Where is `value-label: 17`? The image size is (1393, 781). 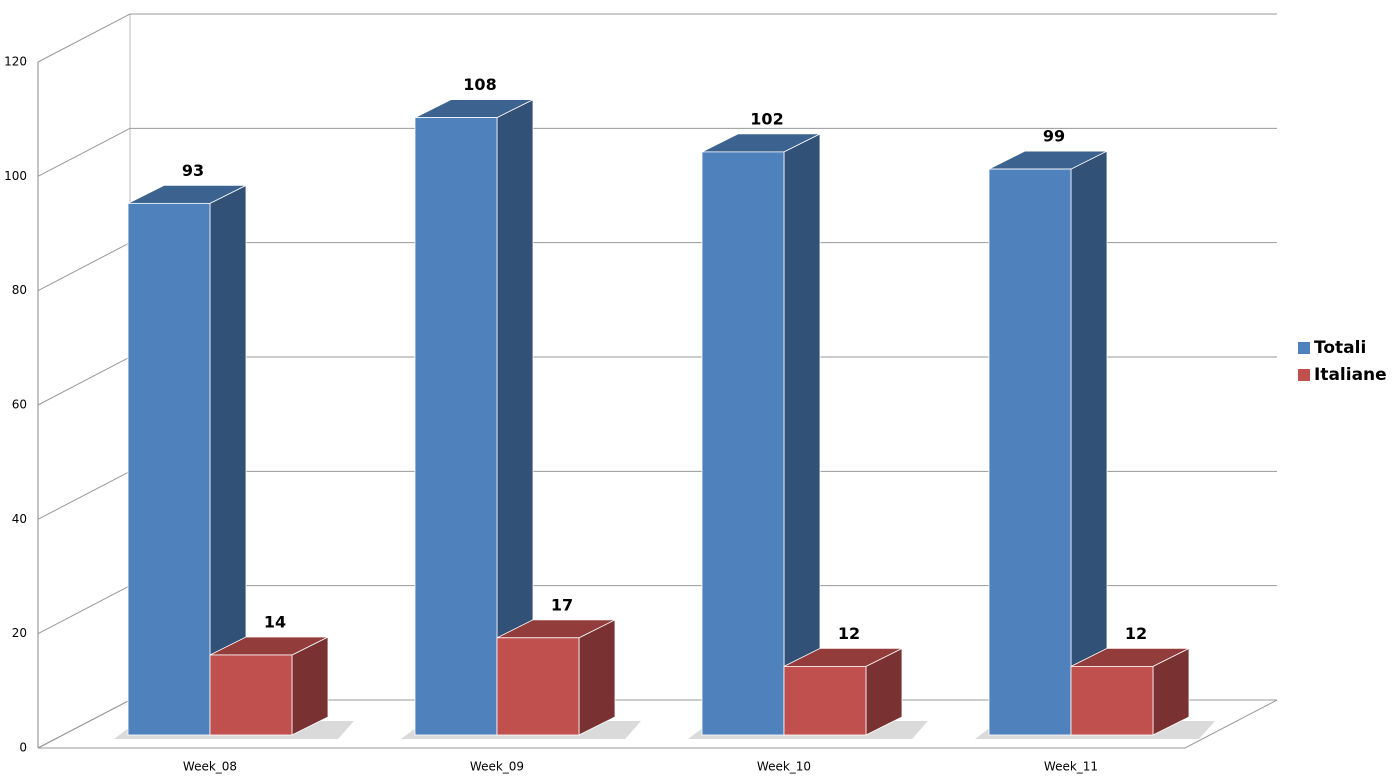 value-label: 17 is located at coordinates (562, 604).